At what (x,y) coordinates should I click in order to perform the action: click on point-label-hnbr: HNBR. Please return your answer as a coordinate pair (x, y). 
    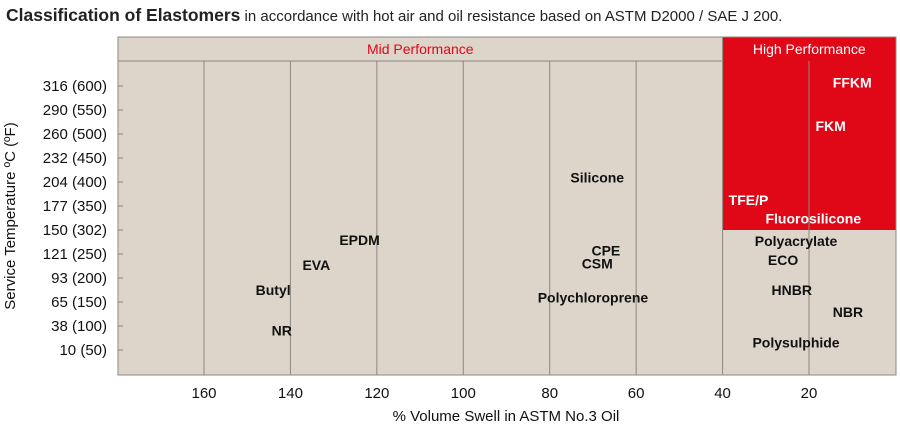
    Looking at the image, I should click on (791, 290).